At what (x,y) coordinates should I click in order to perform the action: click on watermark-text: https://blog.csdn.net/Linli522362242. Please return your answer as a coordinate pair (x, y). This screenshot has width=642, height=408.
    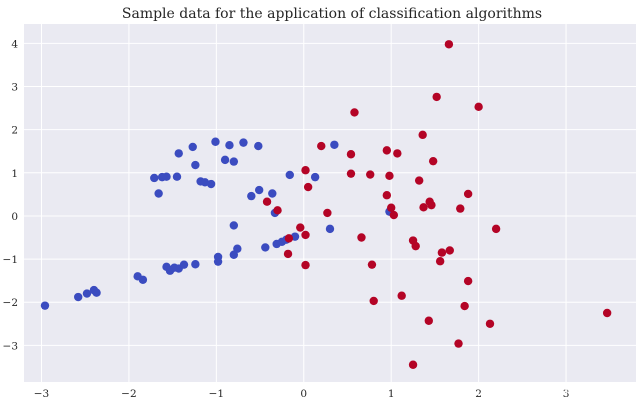
    Looking at the image, I should click on (515, 391).